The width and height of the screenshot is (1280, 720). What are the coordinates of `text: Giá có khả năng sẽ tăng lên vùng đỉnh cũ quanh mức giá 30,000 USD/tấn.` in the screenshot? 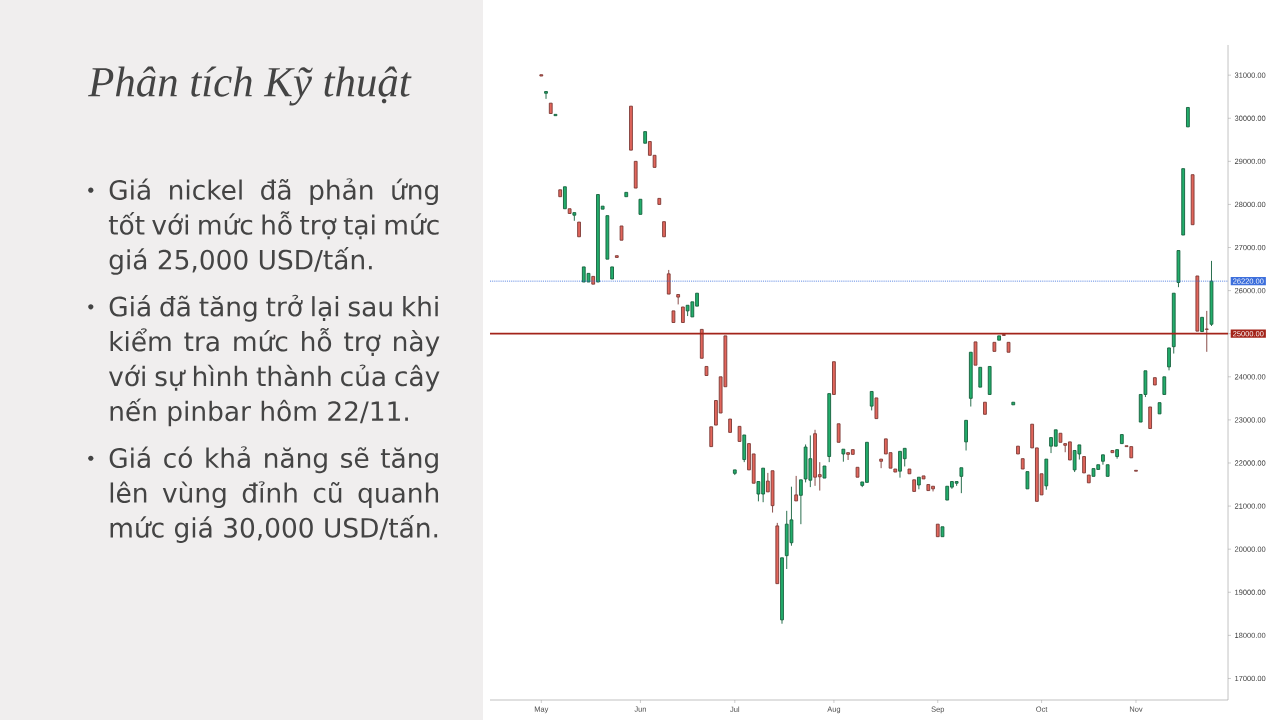 It's located at (274, 494).